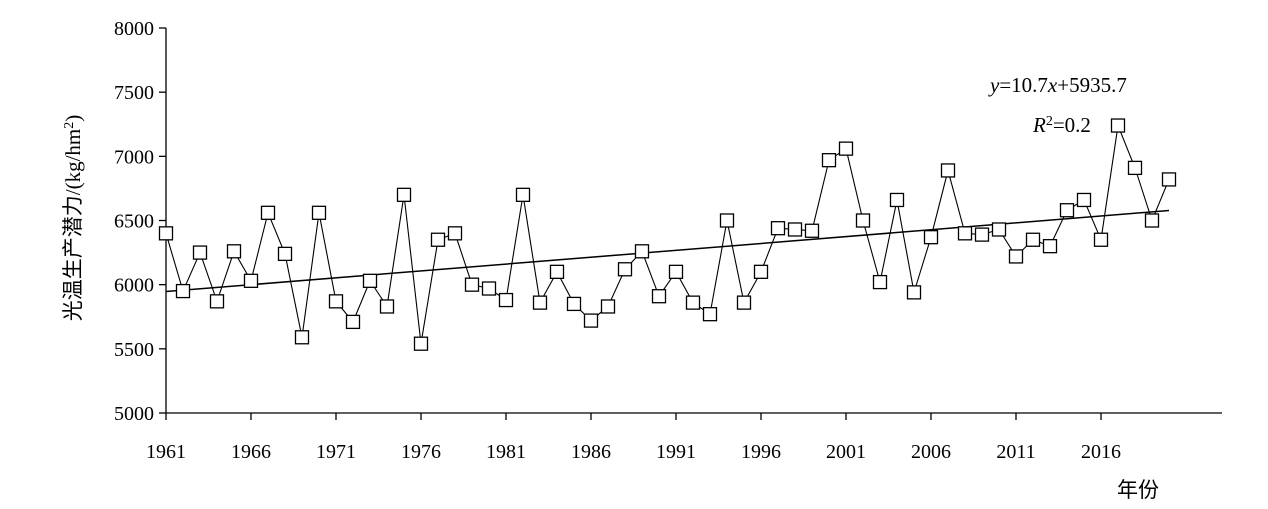  I want to click on r2-var: R, so click(1039, 125).